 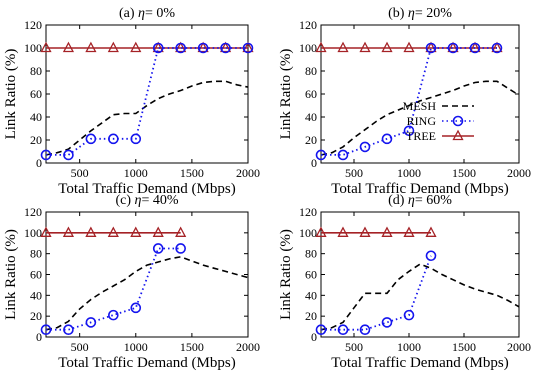 What do you see at coordinates (248, 347) in the screenshot?
I see `x-tick-label: 2000` at bounding box center [248, 347].